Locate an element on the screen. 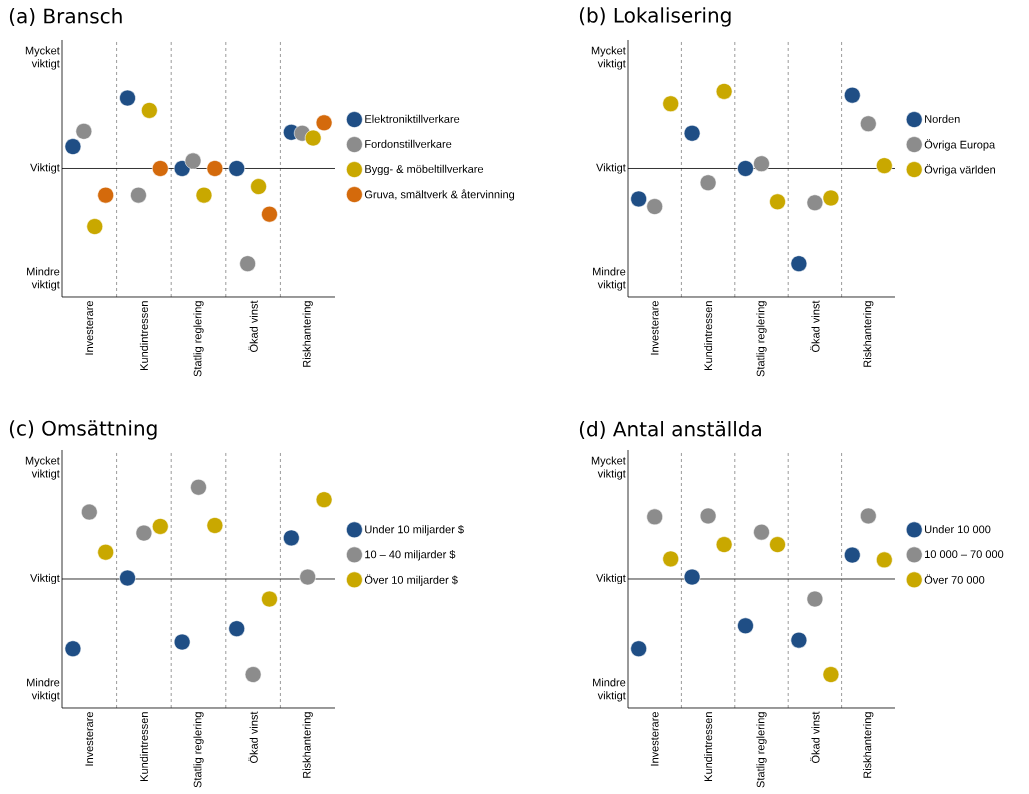 The height and width of the screenshot is (794, 1029). legend-label: Under 10 000 is located at coordinates (958, 529).